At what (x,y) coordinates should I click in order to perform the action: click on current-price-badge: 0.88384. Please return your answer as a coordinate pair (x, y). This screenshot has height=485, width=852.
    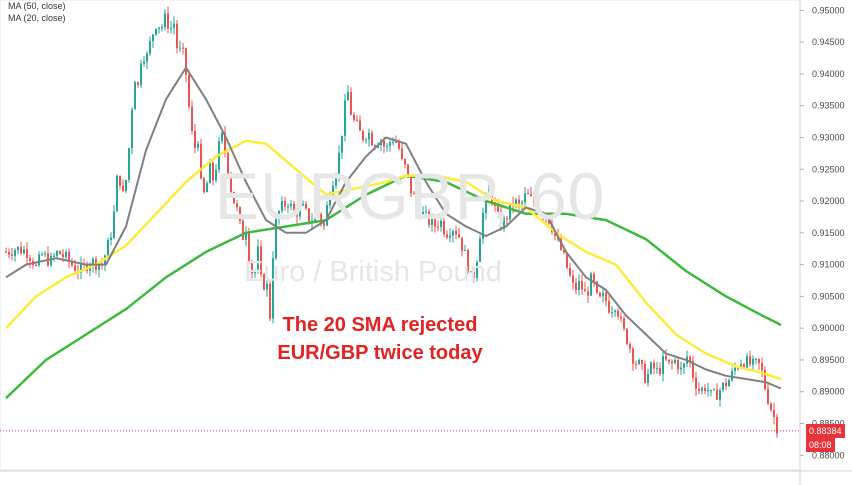
    Looking at the image, I should click on (825, 430).